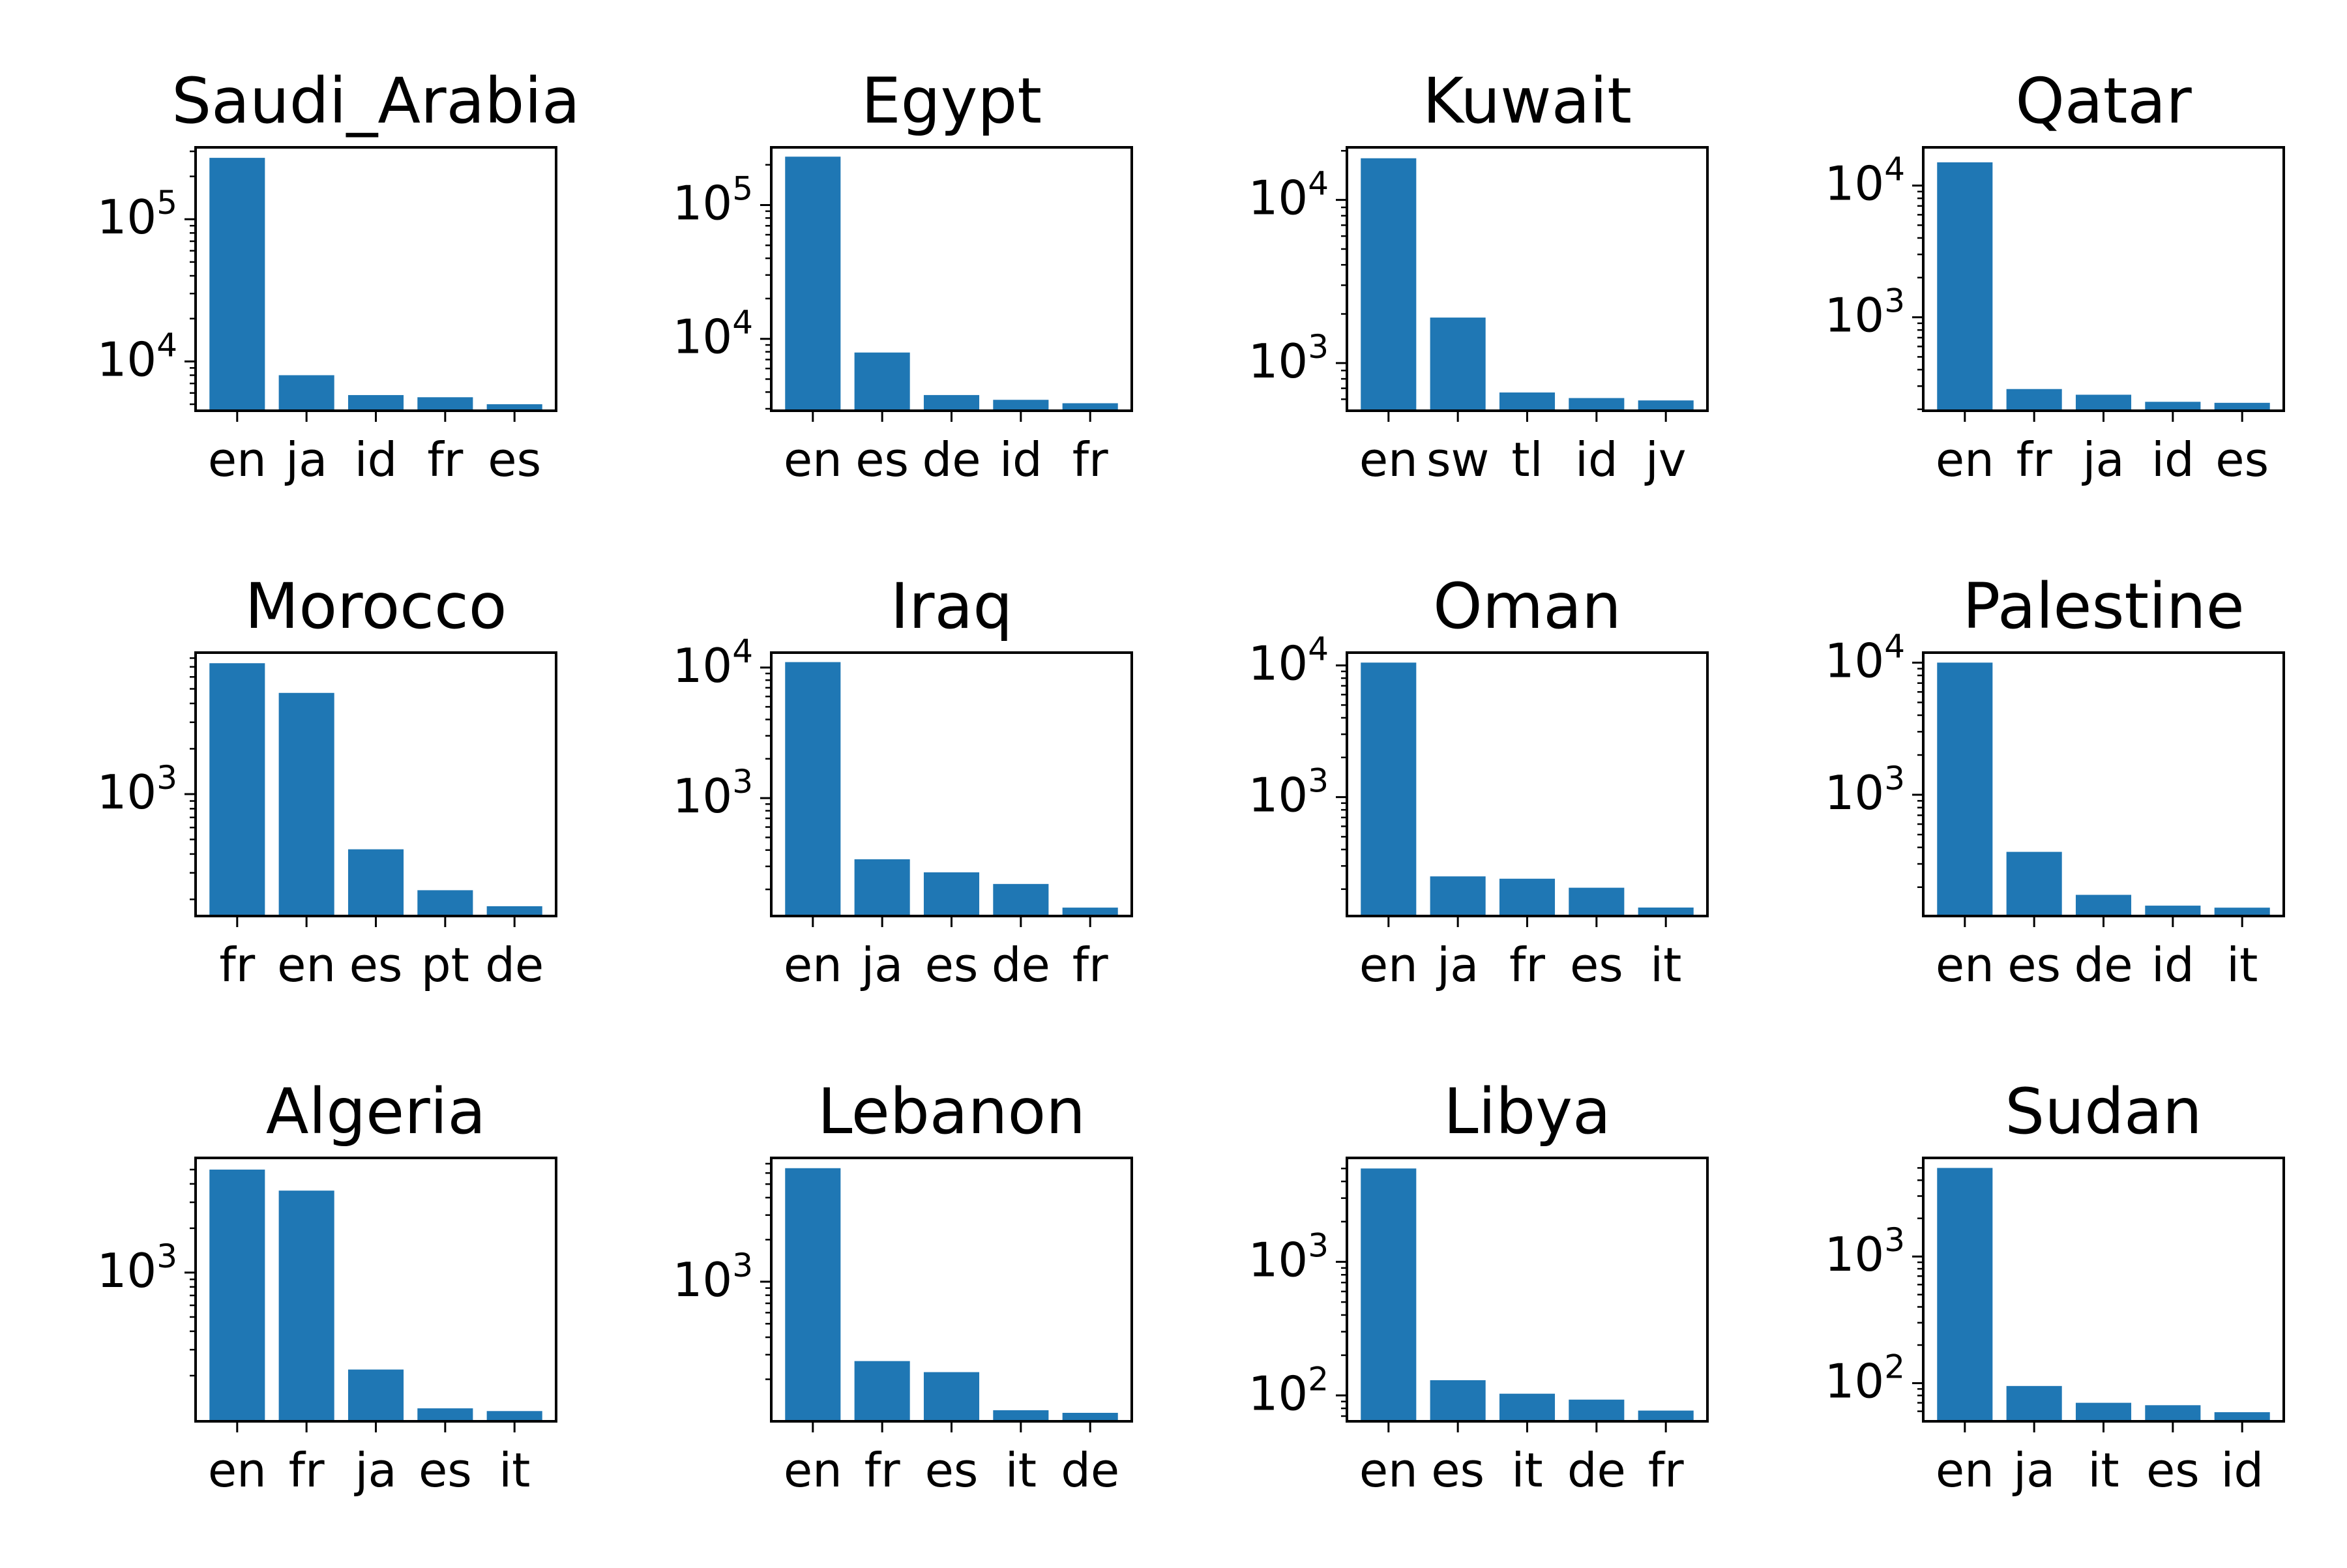 This screenshot has width=2347, height=1568. Describe the element at coordinates (327, 781) in the screenshot. I see `subplot-morocco: Morocco 103 fr en es pt de` at that location.